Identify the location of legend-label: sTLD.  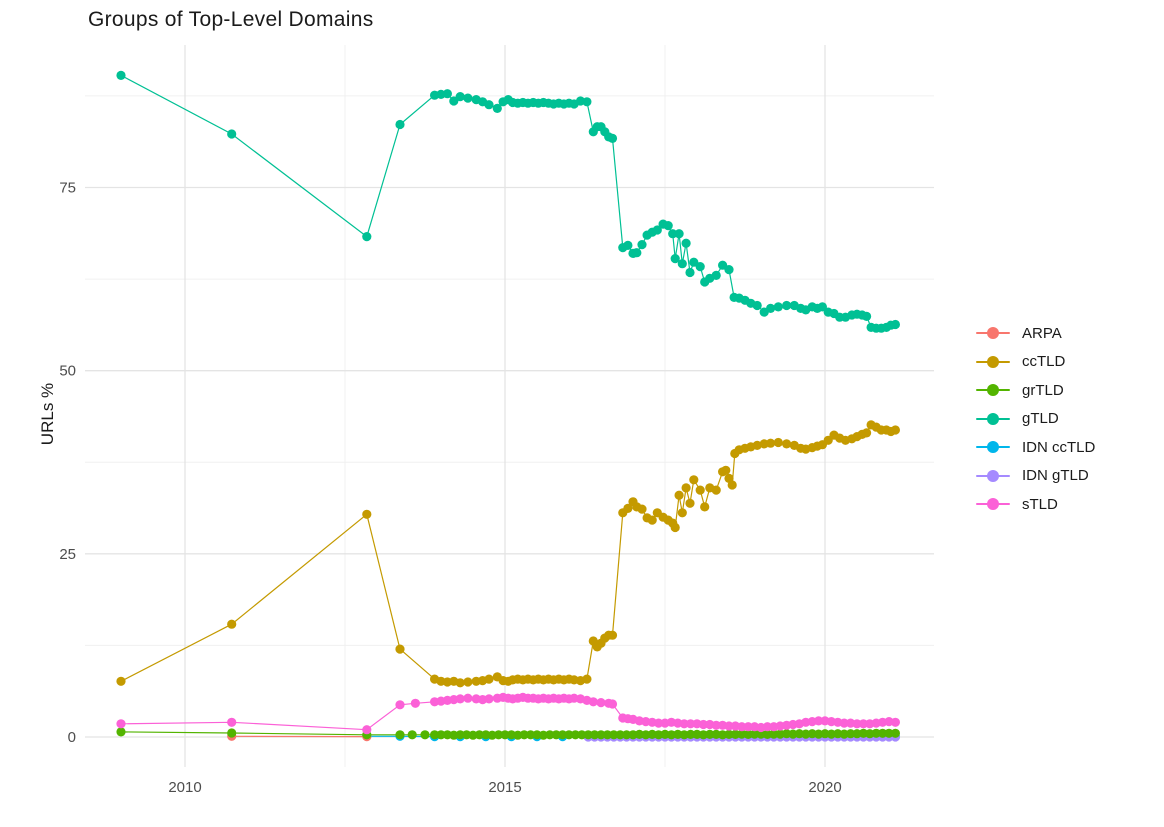
(1040, 504).